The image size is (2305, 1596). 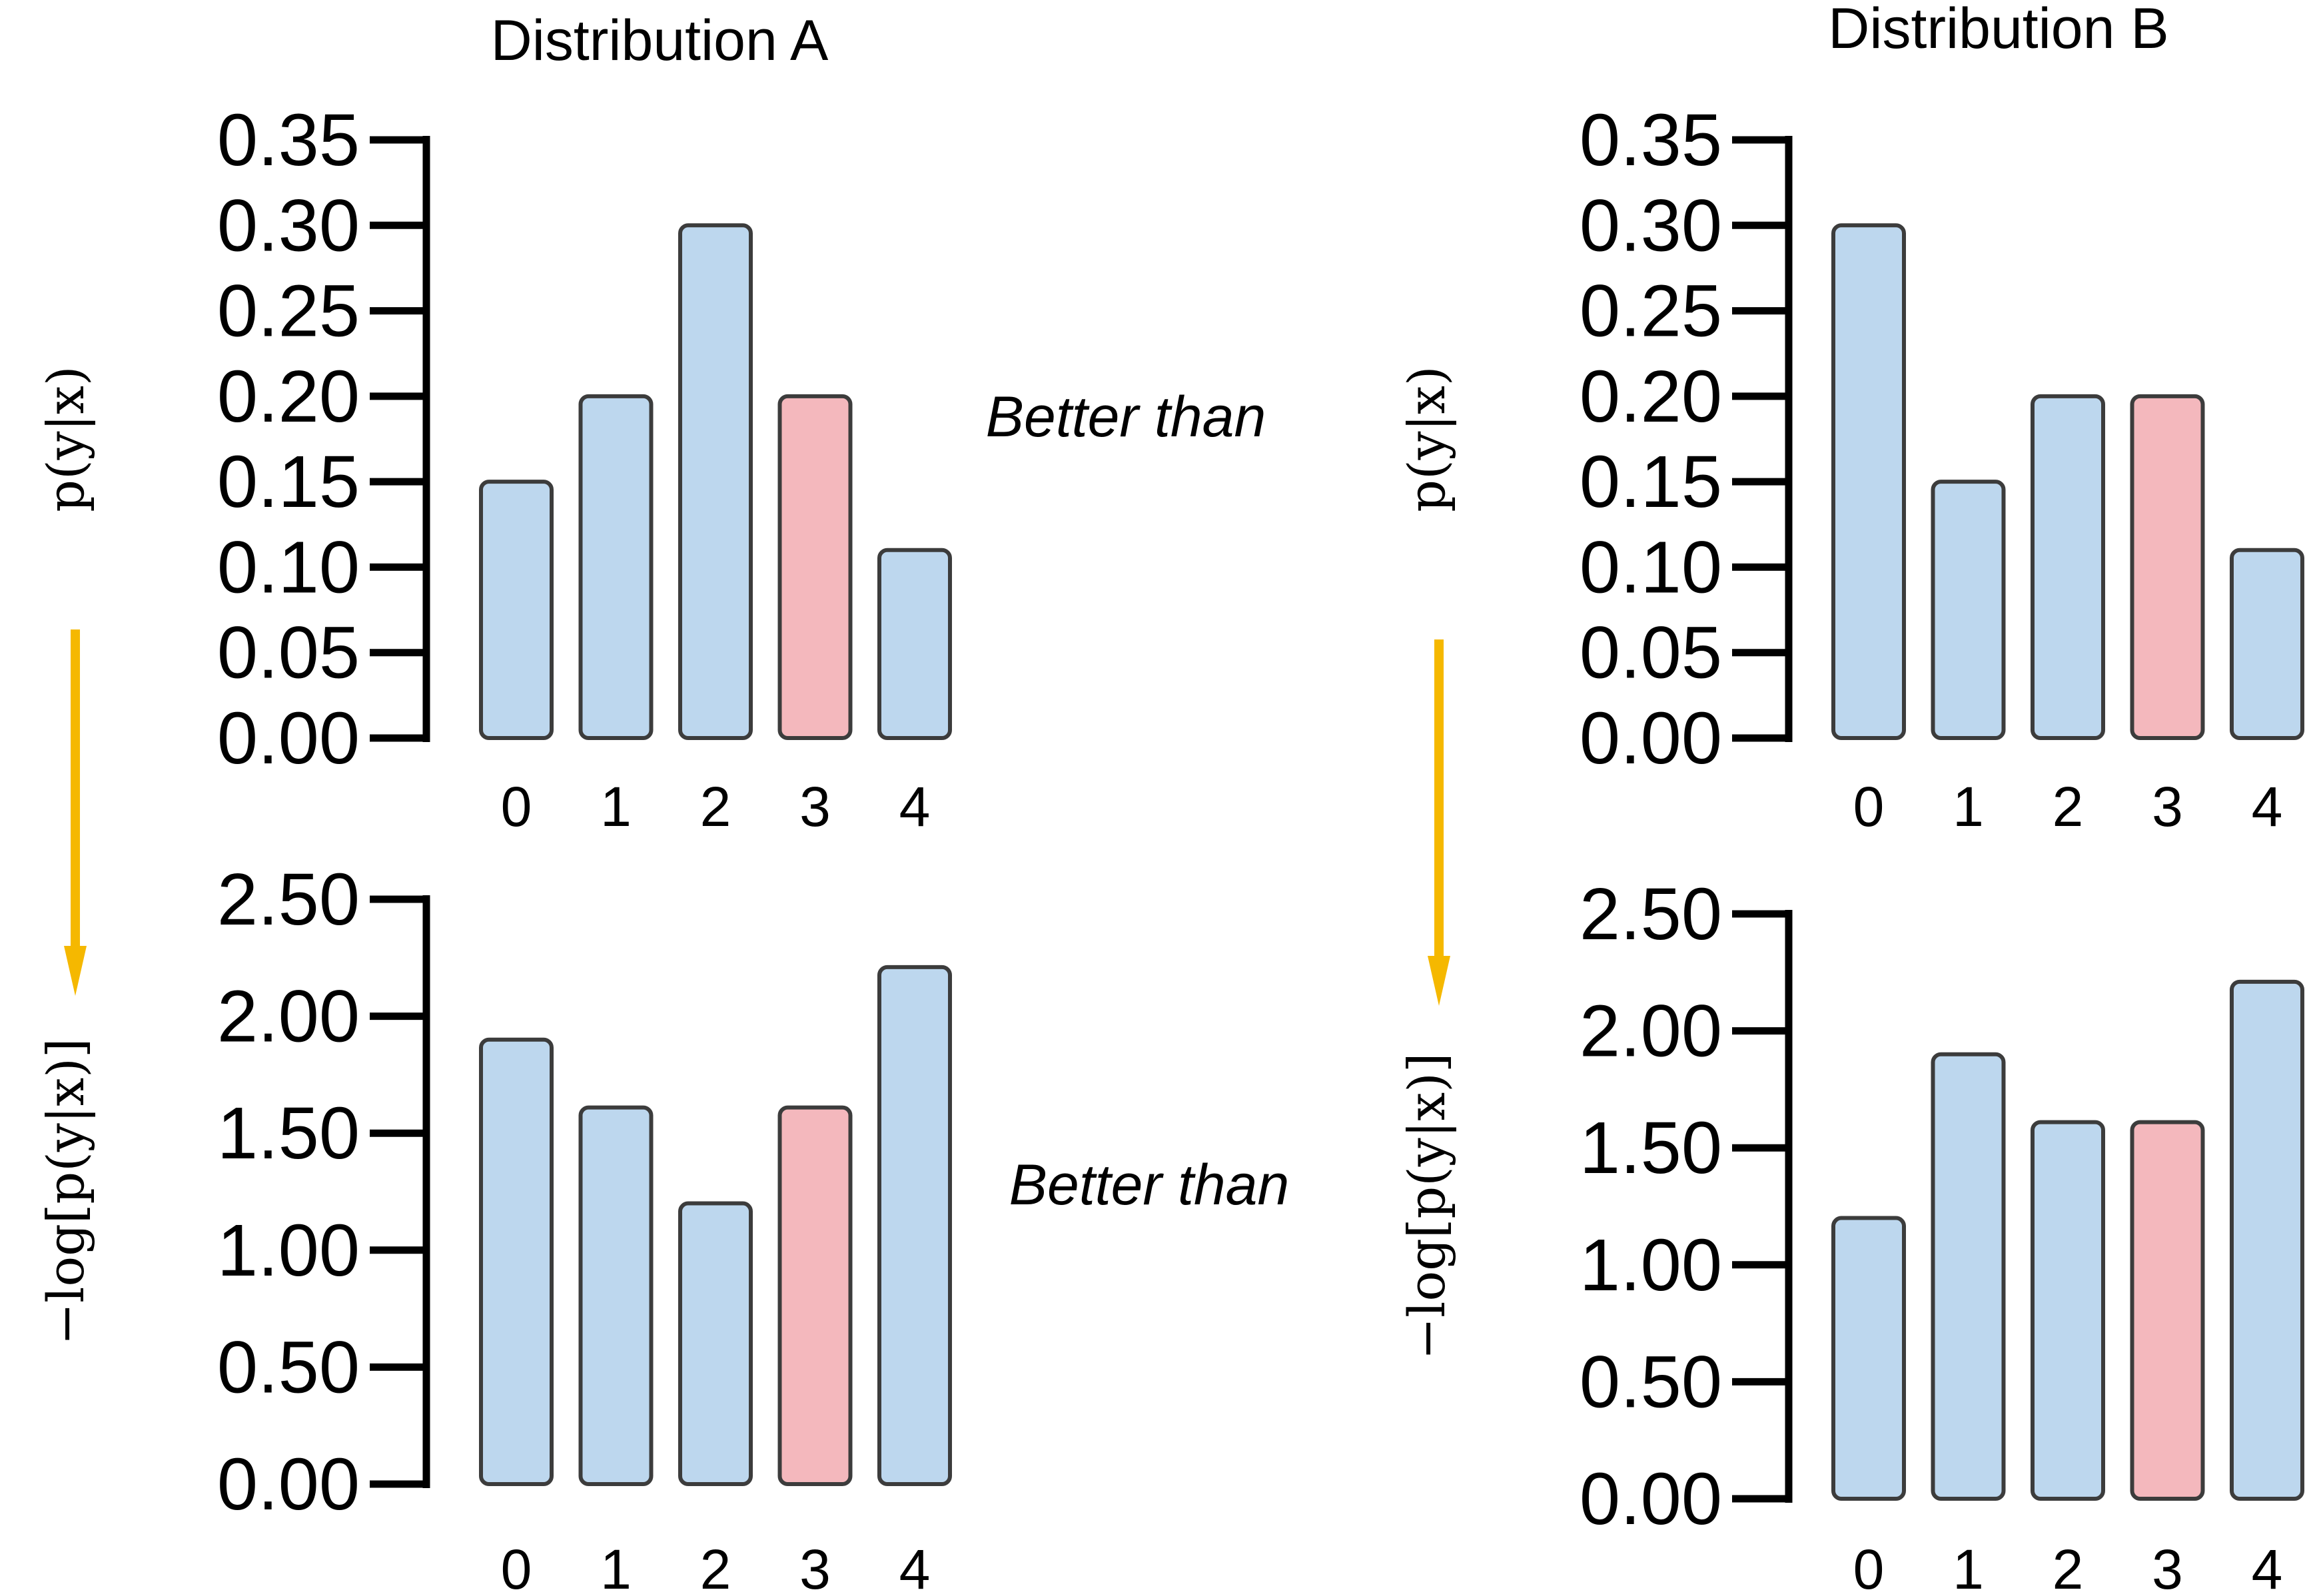 I want to click on title-distribution-b: Distribution B, so click(x=1998, y=30).